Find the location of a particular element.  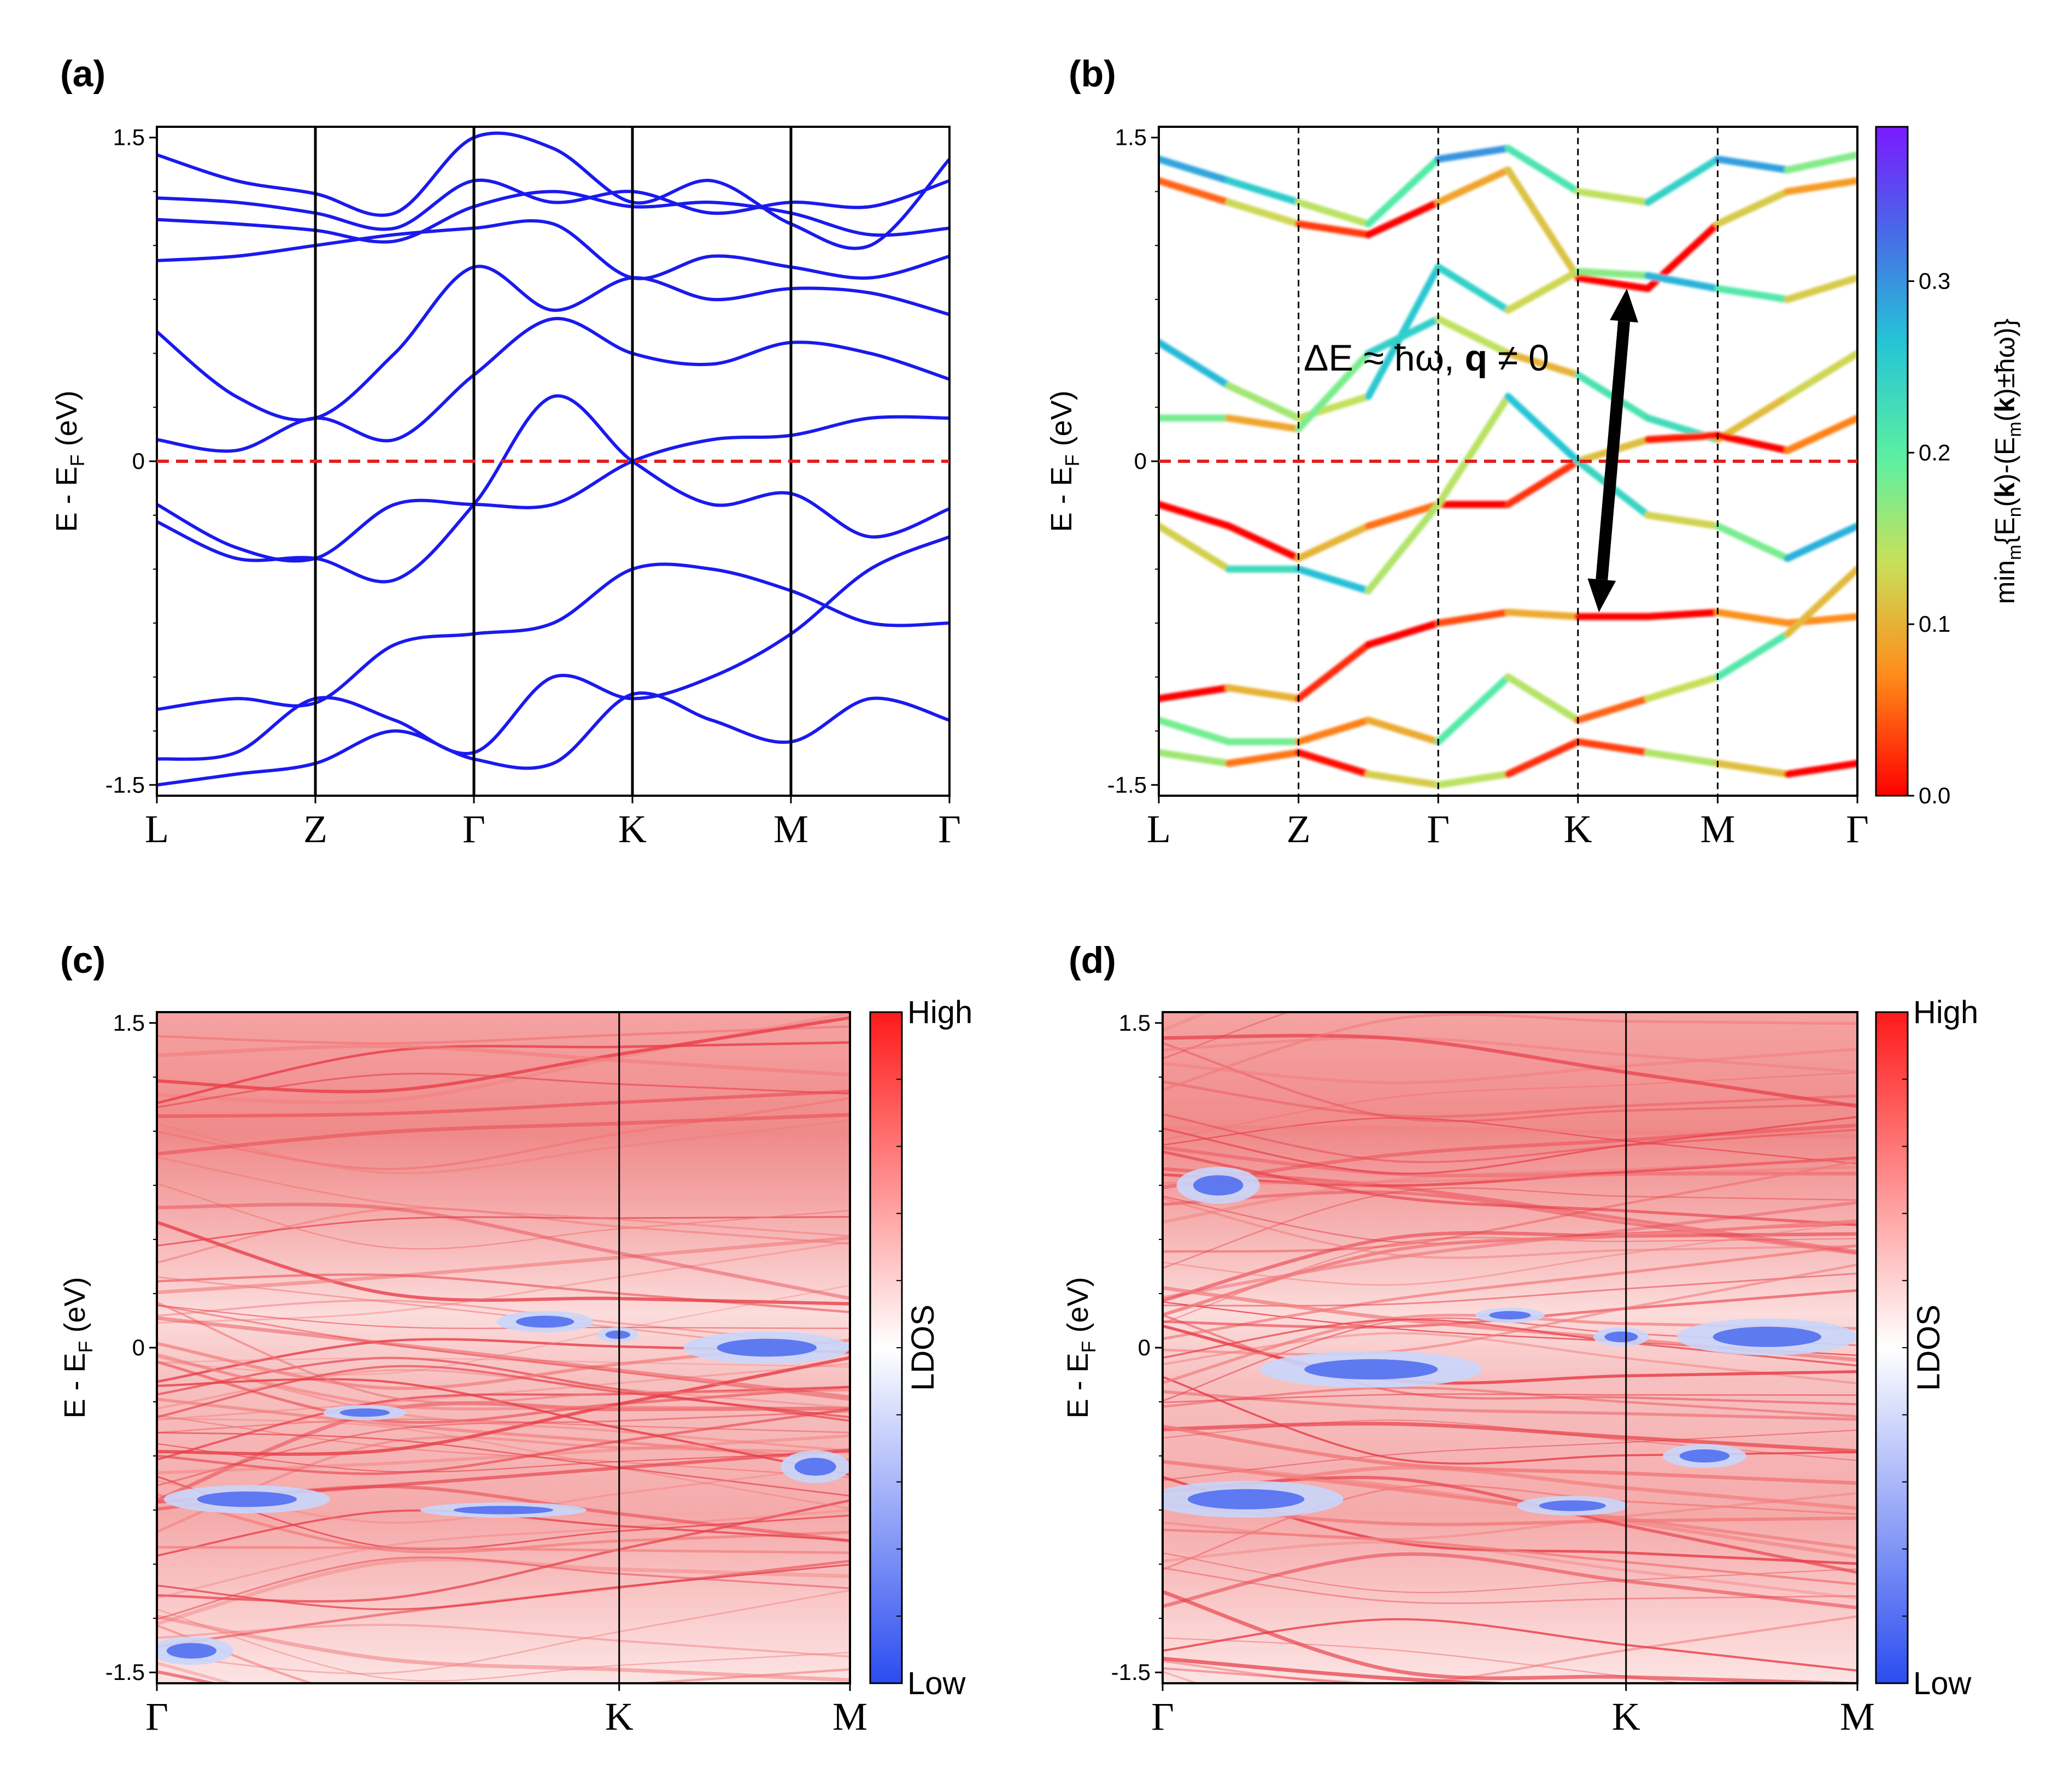

colorbar is located at coordinates (1892, 461).